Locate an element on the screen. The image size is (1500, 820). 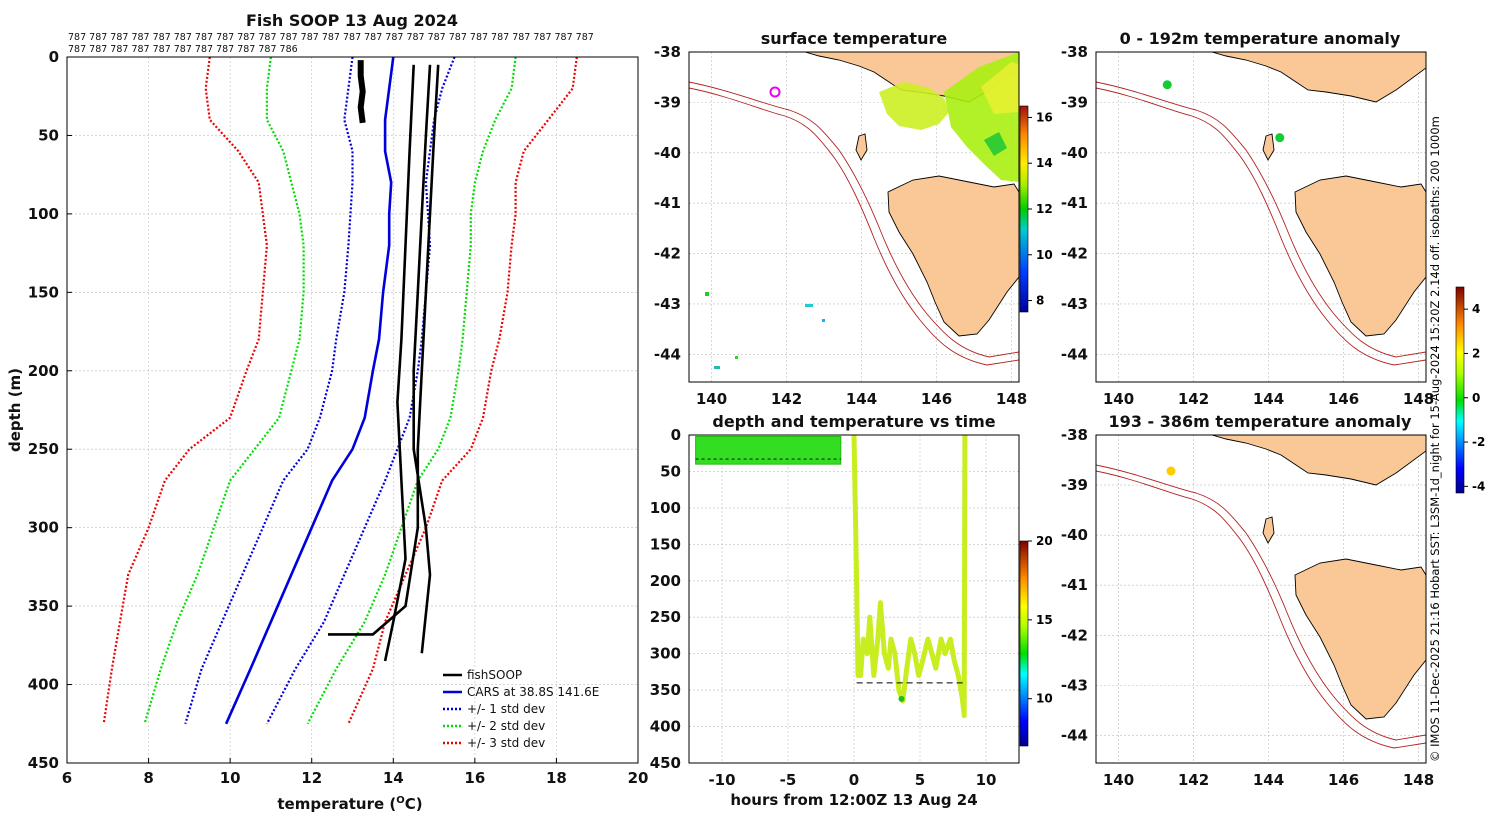
profile-x-tick-2: 10 is located at coordinates (230, 778).